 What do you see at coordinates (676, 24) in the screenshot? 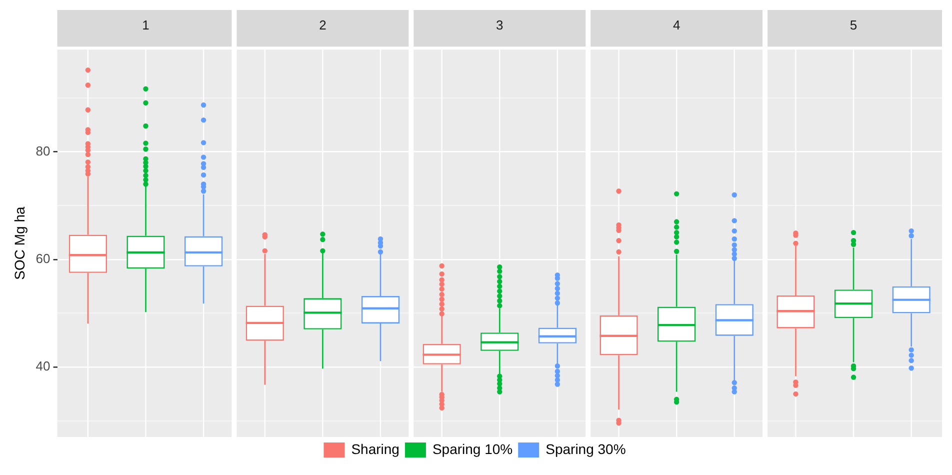
I see `x-tick-label: 4` at bounding box center [676, 24].